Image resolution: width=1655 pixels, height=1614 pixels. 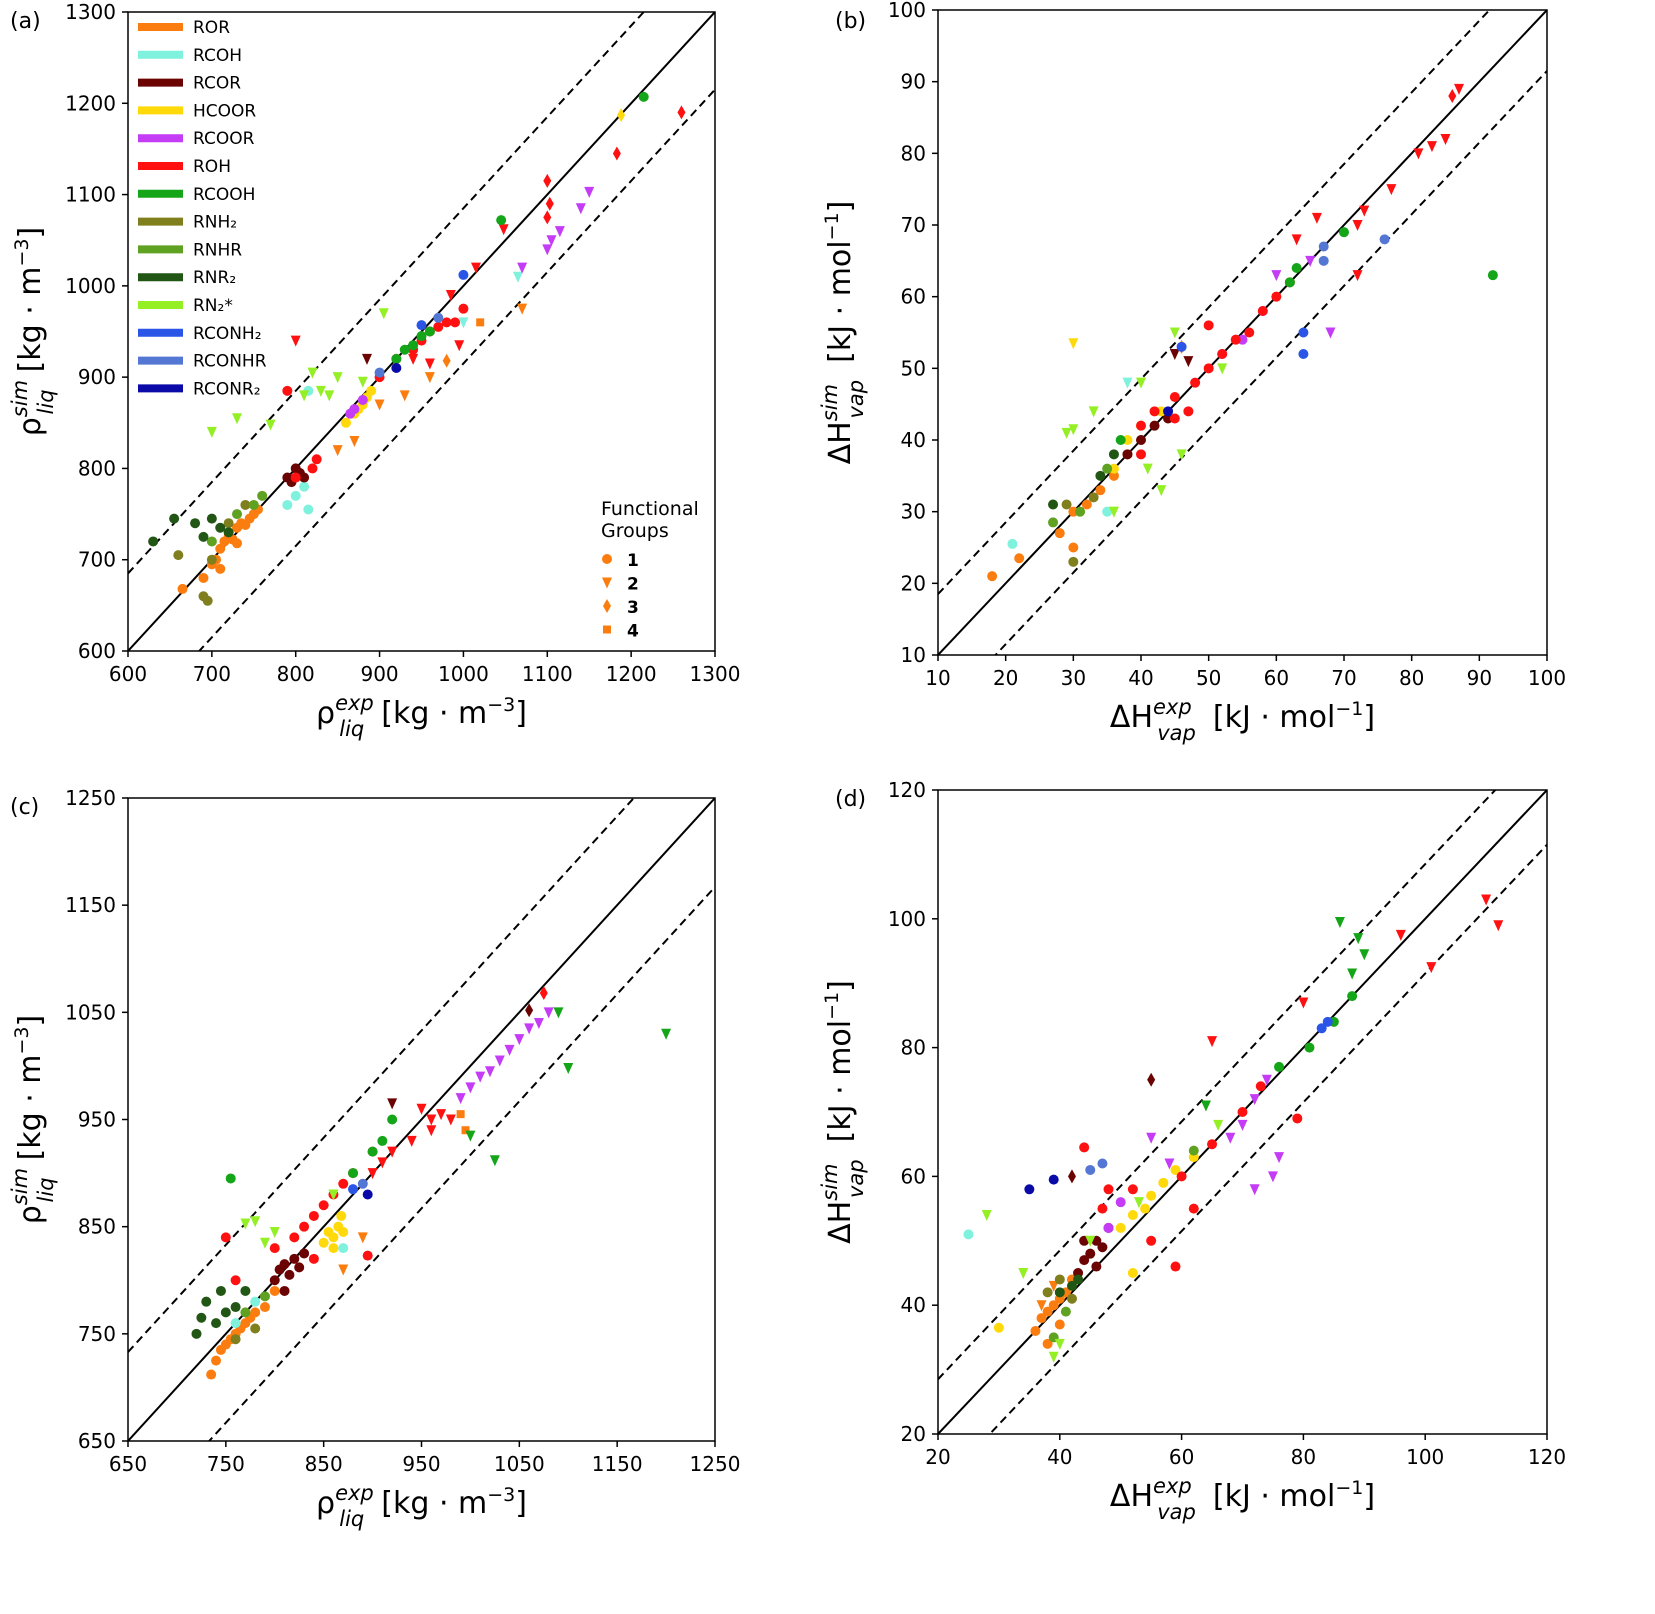 What do you see at coordinates (843, 333) in the screenshot?
I see `y-axis-label: ΔHsimvap [kJ · mol−1]` at bounding box center [843, 333].